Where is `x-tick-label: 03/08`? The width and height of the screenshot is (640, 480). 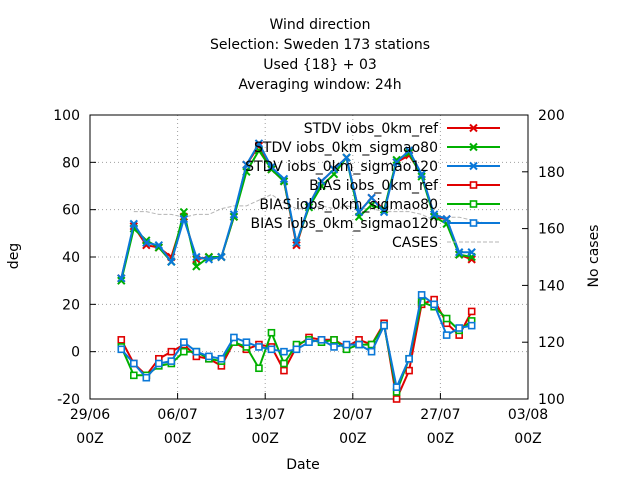 x-tick-label: 03/08 is located at coordinates (528, 415).